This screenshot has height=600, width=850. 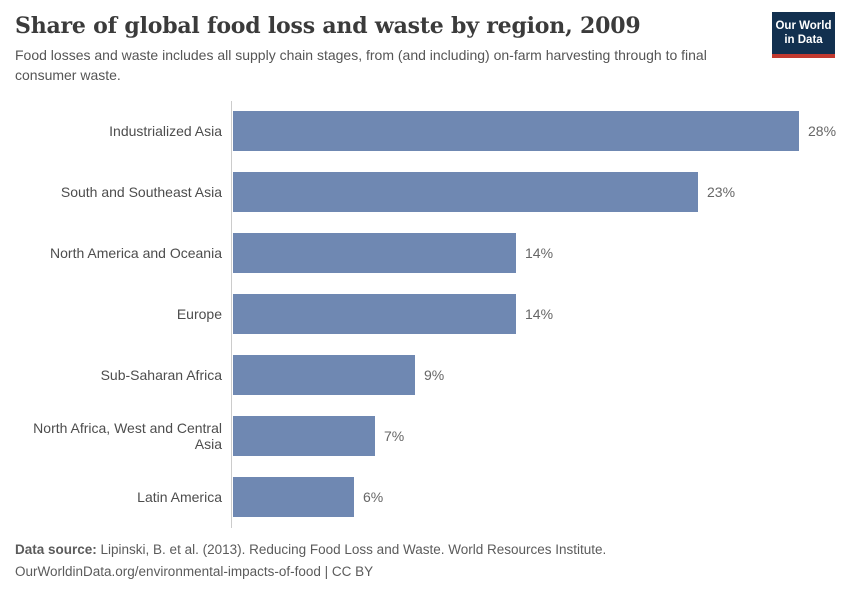 I want to click on chart-row: South and Southeast Asia 23%, so click(x=425, y=192).